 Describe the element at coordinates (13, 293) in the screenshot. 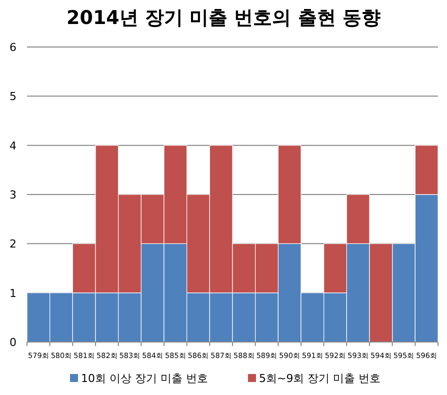

I see `y-tick-label: 1` at that location.